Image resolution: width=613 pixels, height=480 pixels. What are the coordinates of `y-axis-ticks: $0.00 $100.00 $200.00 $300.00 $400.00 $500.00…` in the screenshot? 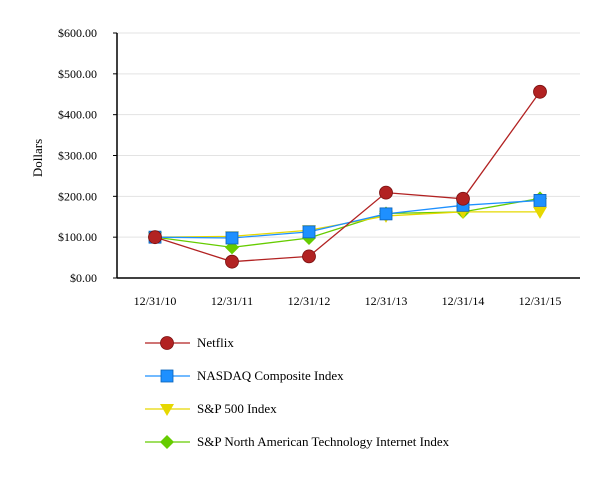 It's located at (87, 155).